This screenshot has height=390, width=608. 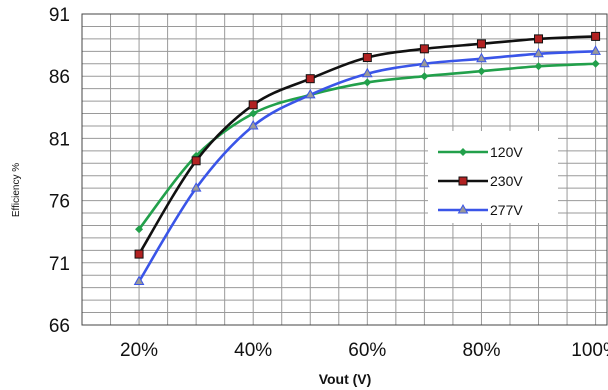 I want to click on y-tick-label: 81, so click(x=59, y=139).